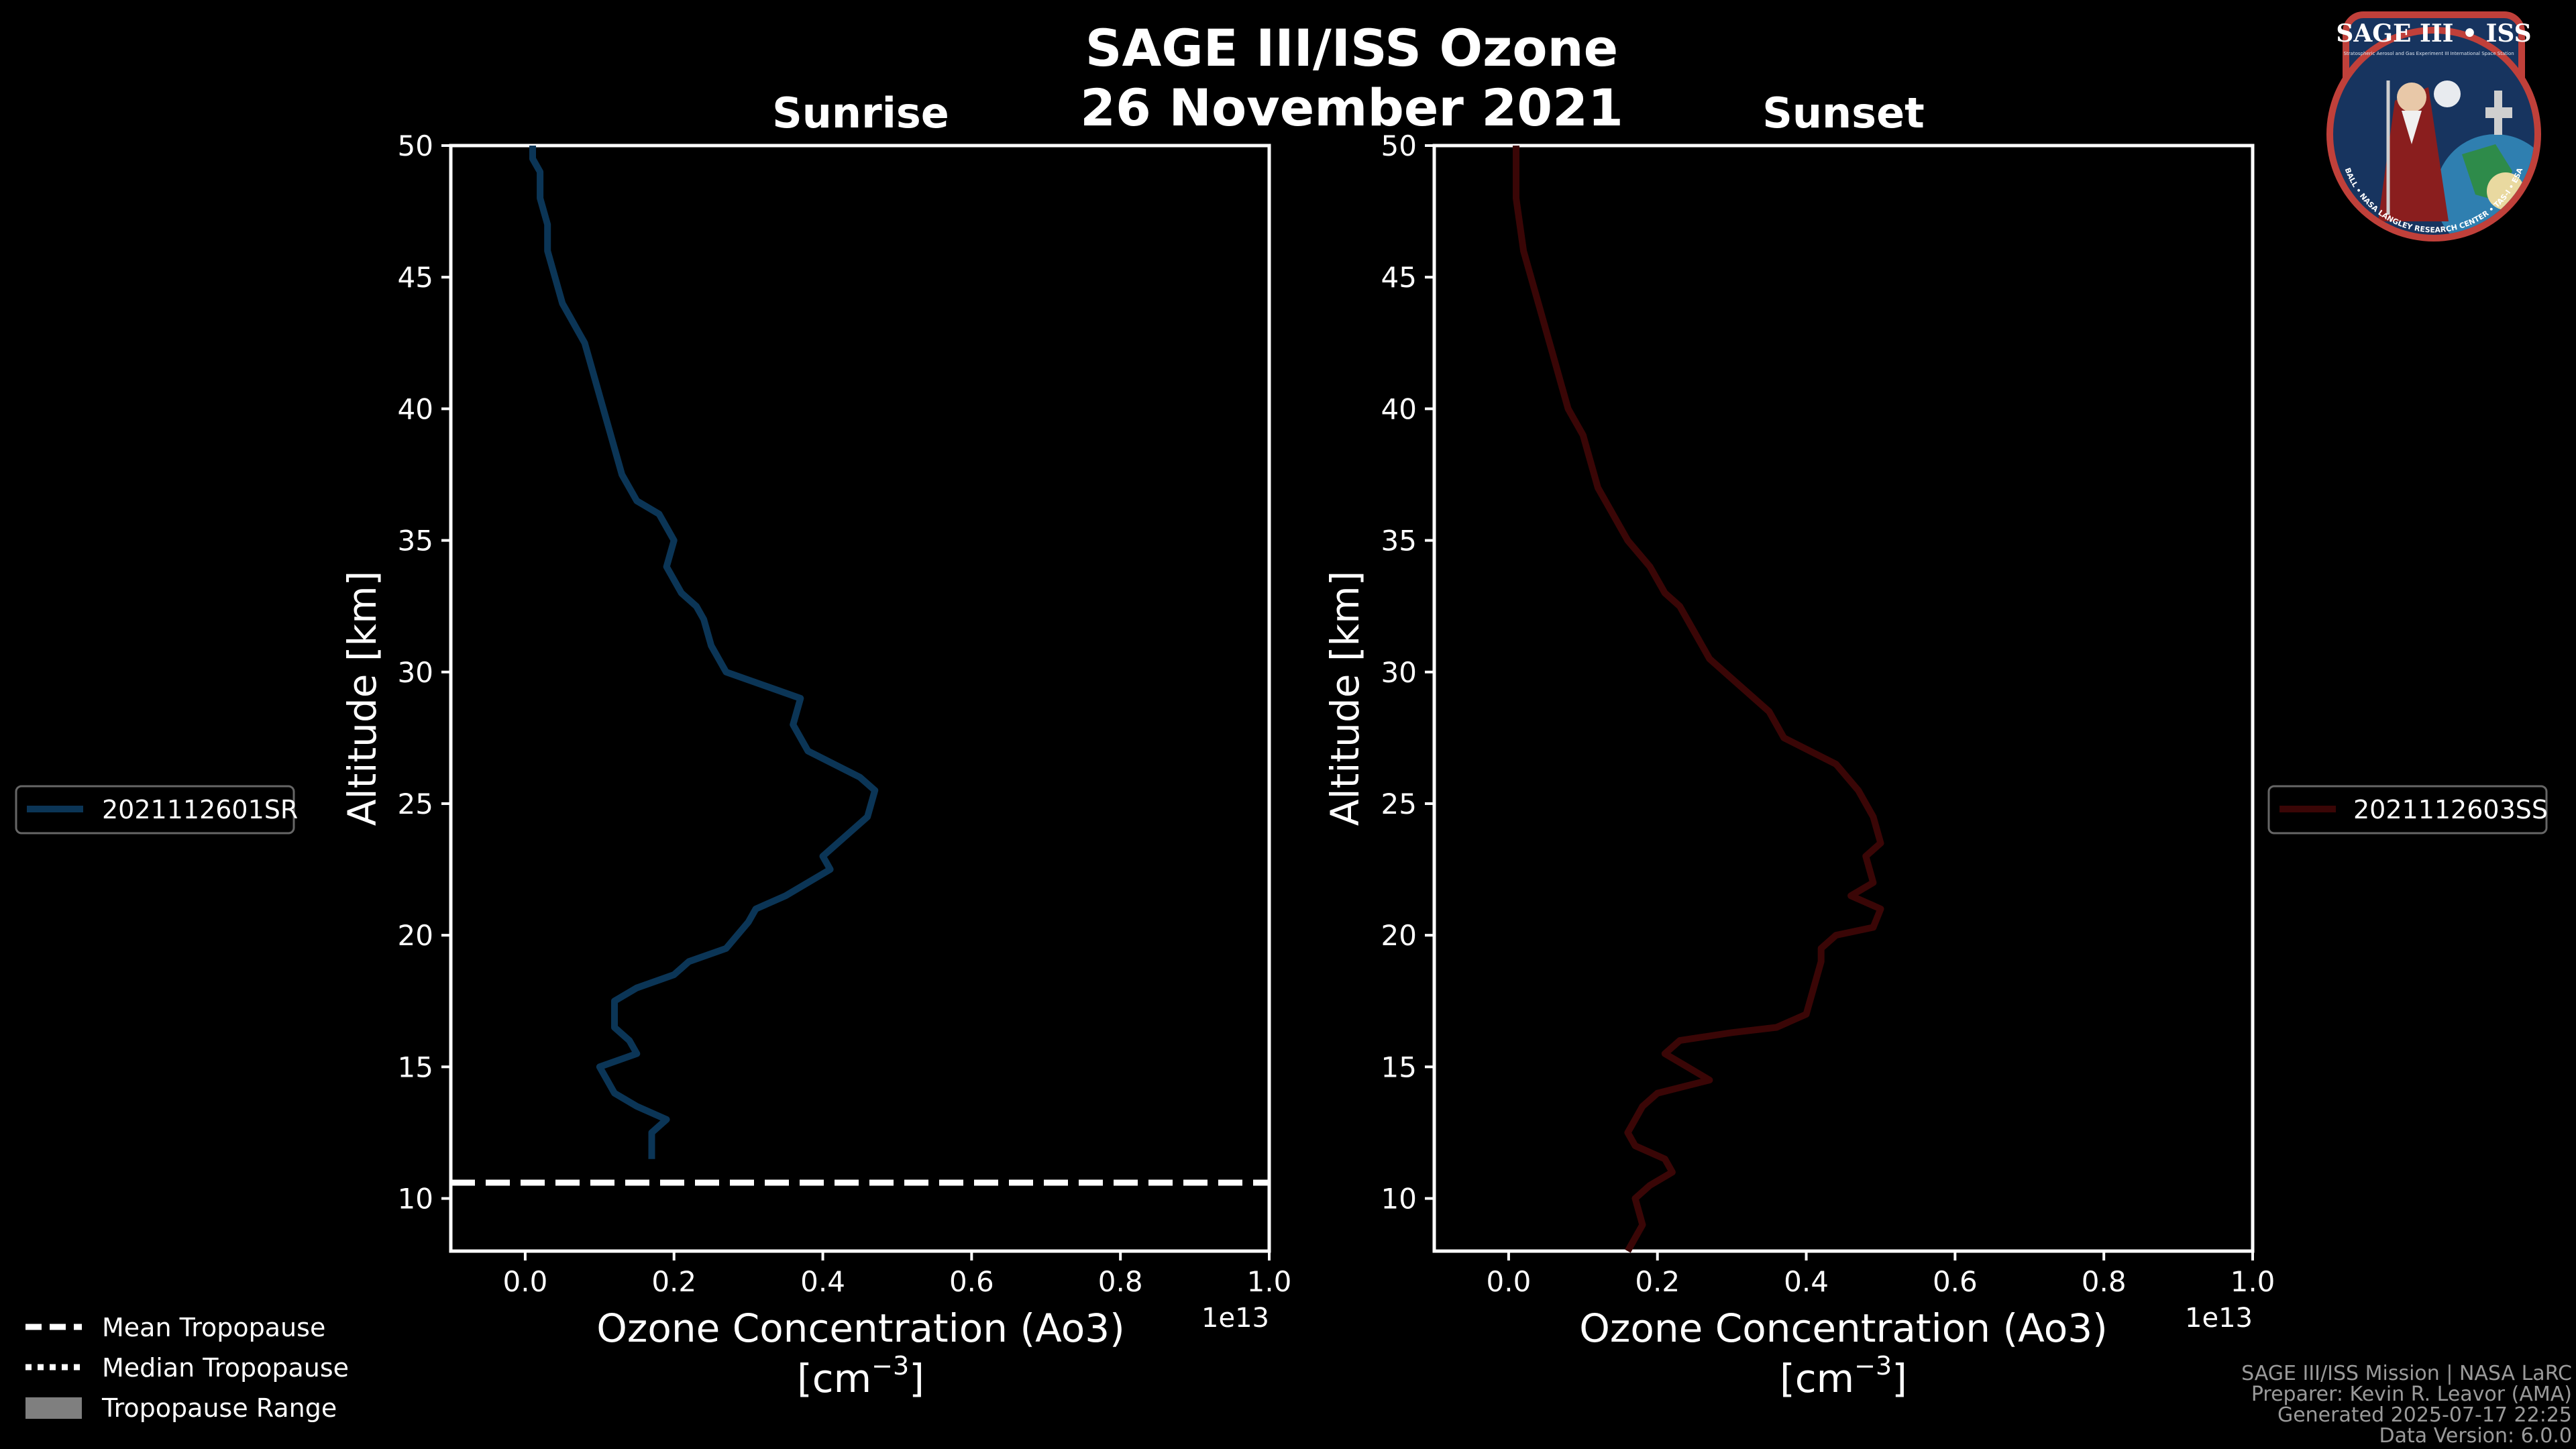 Image resolution: width=2576 pixels, height=1449 pixels. What do you see at coordinates (1345, 698) in the screenshot?
I see `sunset-ylabel: Altitude [km]` at bounding box center [1345, 698].